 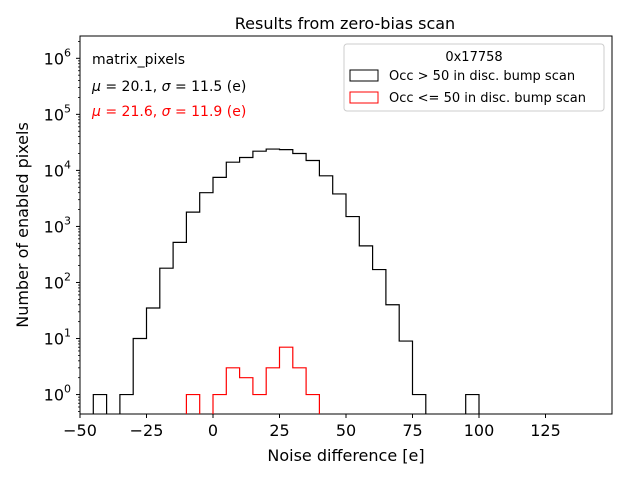 I want to click on x-tick-label: 50, so click(x=346, y=430).